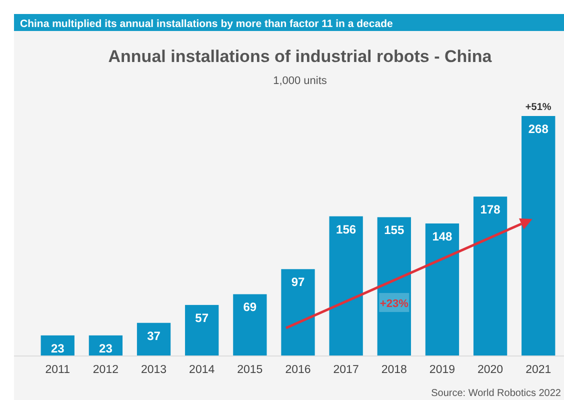 This screenshot has width=564, height=400. I want to click on x-tick-label: 2018, so click(394, 370).